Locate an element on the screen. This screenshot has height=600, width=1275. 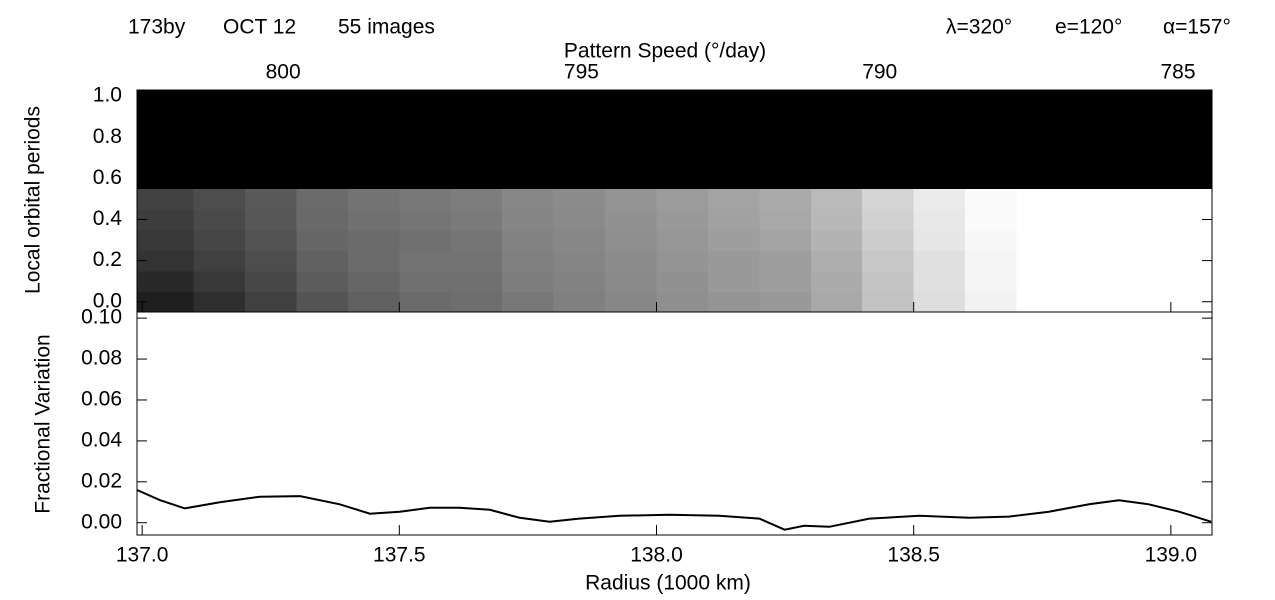
y-tick-label: 1.0 is located at coordinates (107, 95).